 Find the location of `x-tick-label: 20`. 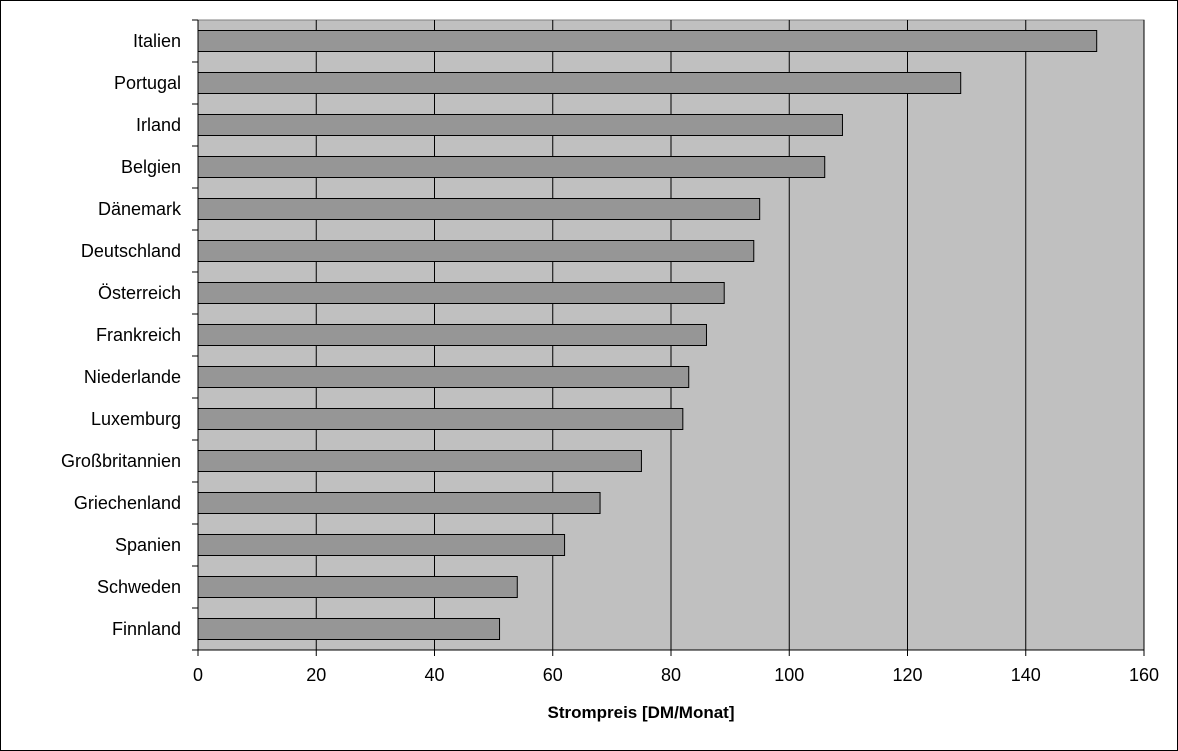

x-tick-label: 20 is located at coordinates (316, 675).